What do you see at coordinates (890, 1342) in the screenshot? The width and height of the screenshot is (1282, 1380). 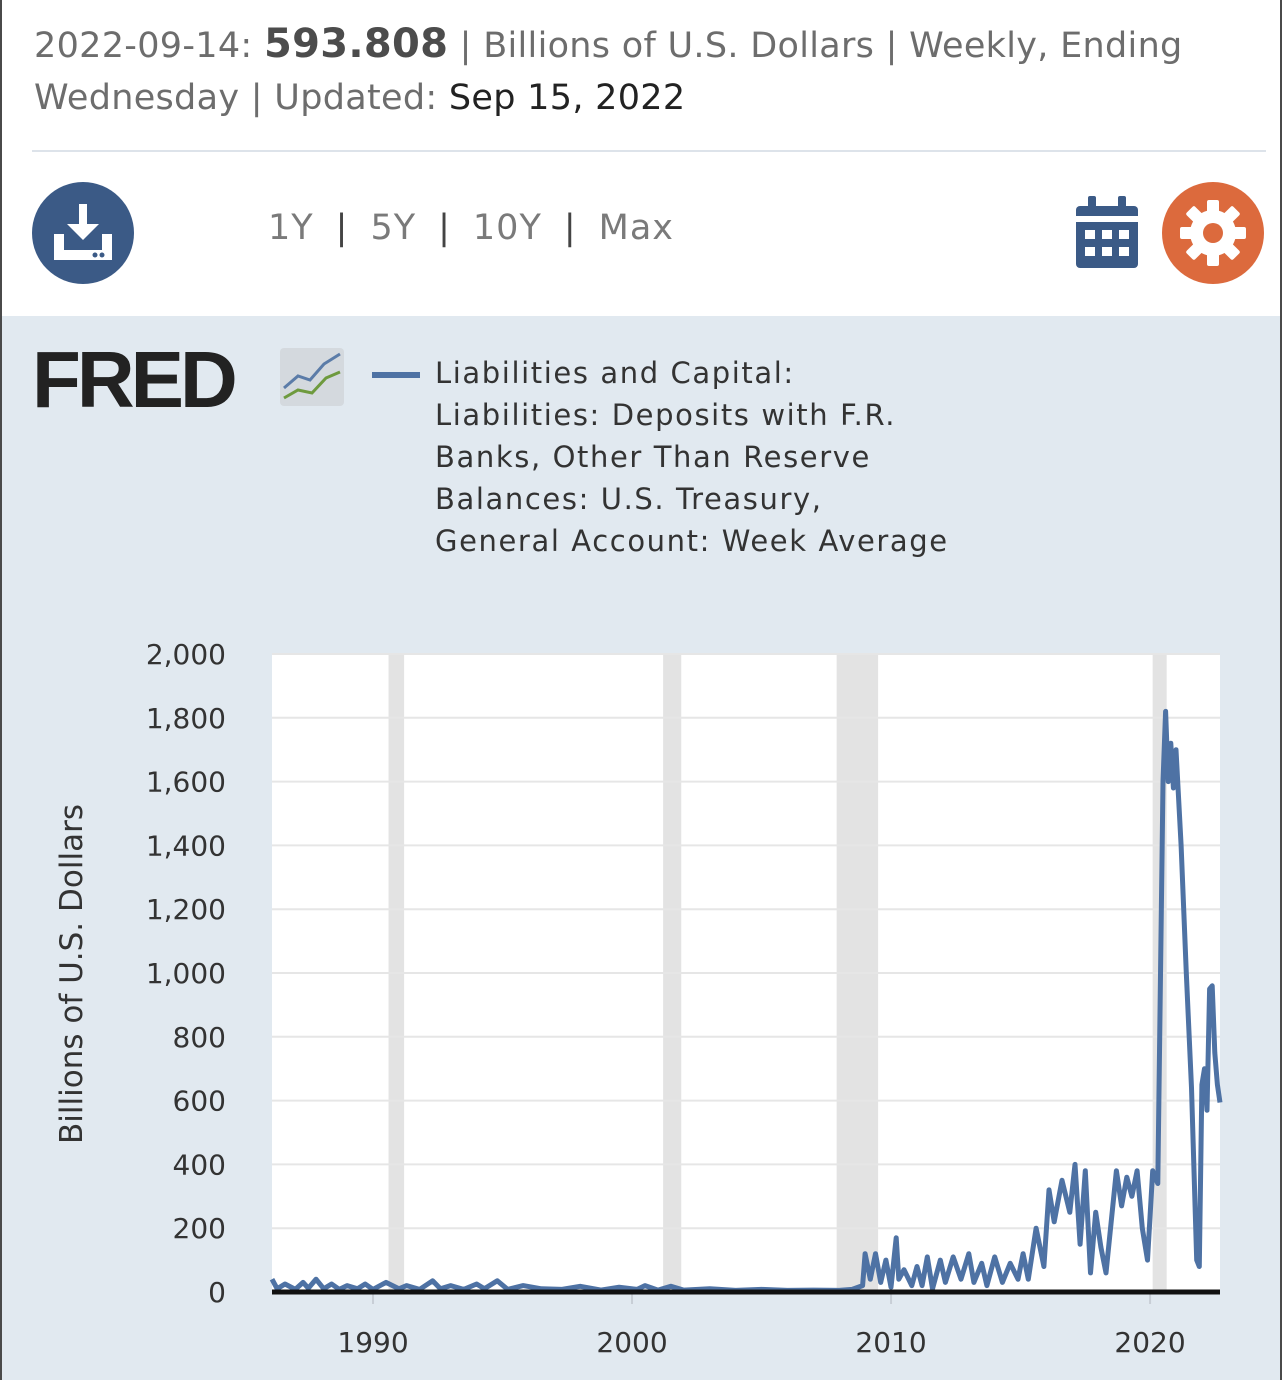 I see `x-tick-label: 2010` at bounding box center [890, 1342].